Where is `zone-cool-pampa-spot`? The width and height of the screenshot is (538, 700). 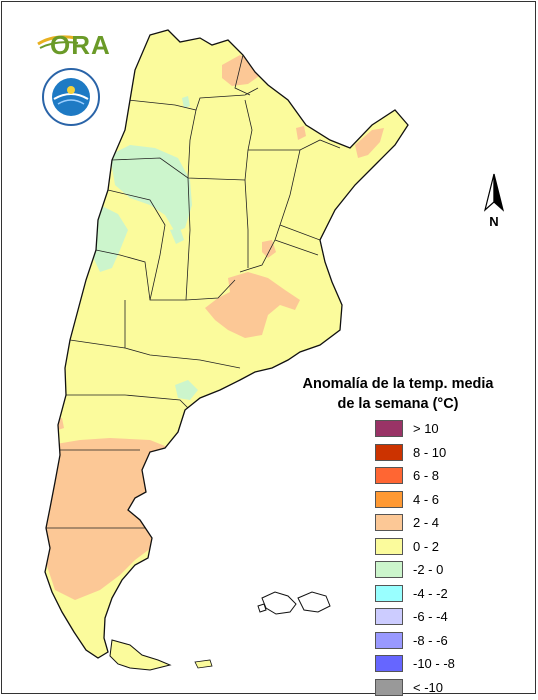 zone-cool-pampa-spot is located at coordinates (186, 390).